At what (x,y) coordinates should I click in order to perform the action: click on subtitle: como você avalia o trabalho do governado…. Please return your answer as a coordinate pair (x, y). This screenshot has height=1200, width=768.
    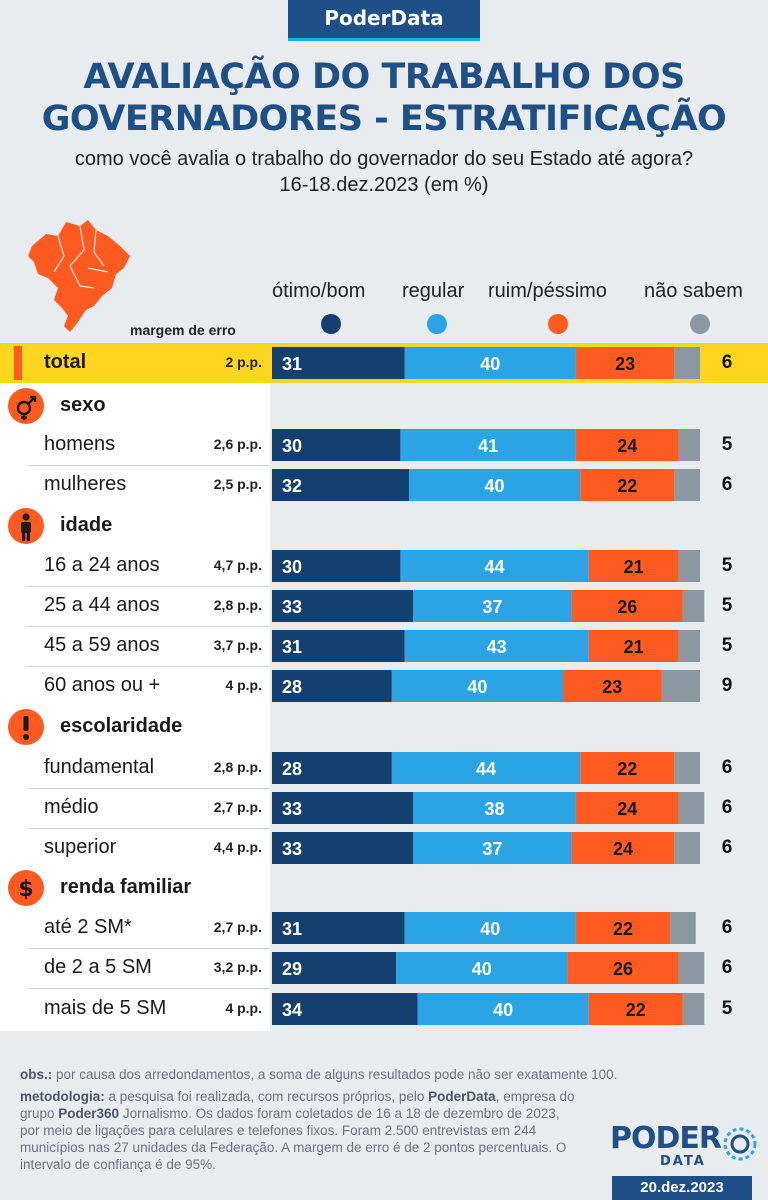
    Looking at the image, I should click on (384, 172).